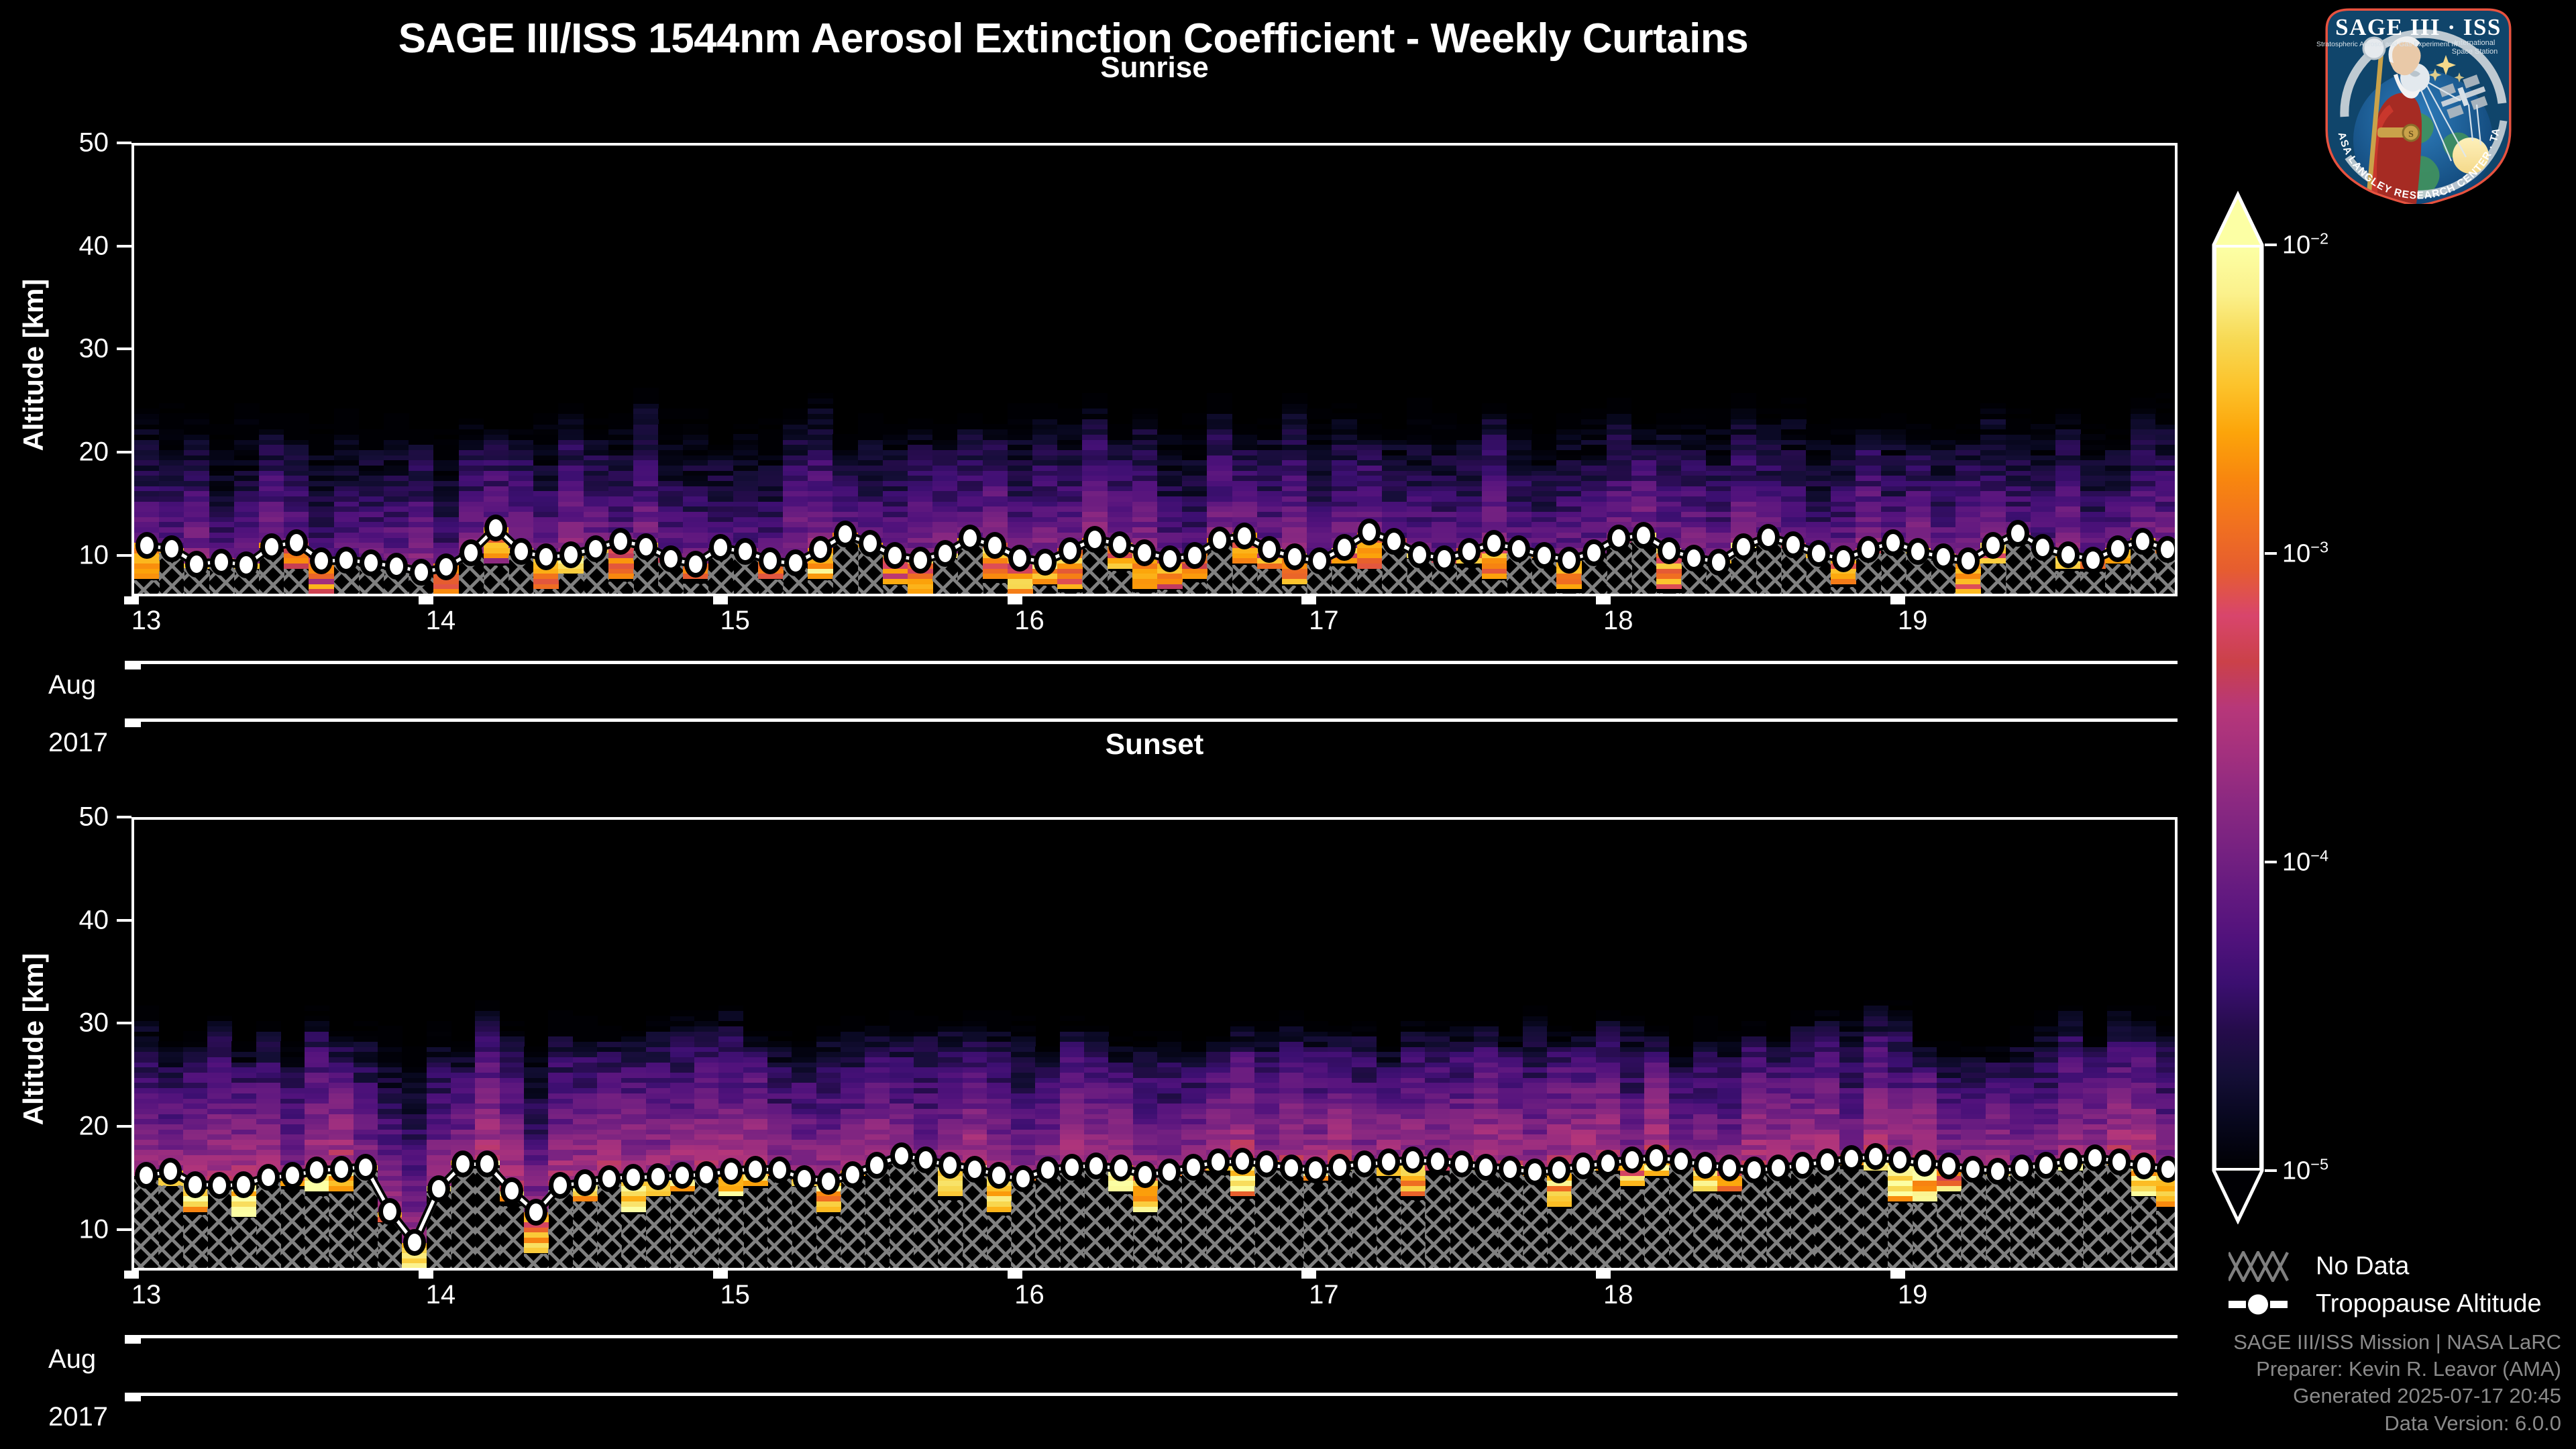 This screenshot has height=1449, width=2576. Describe the element at coordinates (2165, 370) in the screenshot. I see `curtain-profile-column` at that location.